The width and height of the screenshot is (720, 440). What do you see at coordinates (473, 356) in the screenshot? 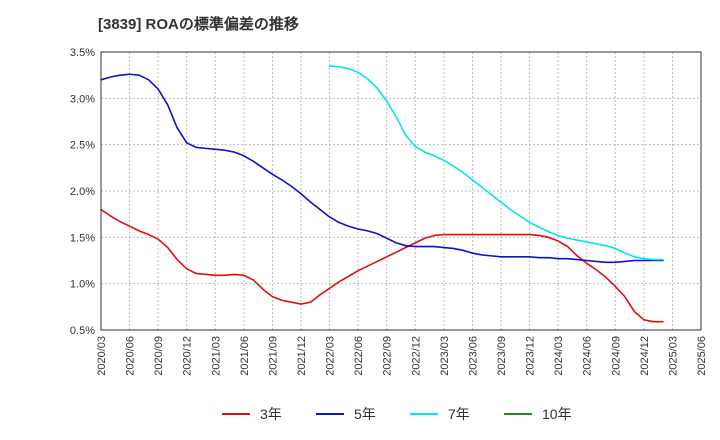
I see `x-tick-label: 2023/06` at bounding box center [473, 356].